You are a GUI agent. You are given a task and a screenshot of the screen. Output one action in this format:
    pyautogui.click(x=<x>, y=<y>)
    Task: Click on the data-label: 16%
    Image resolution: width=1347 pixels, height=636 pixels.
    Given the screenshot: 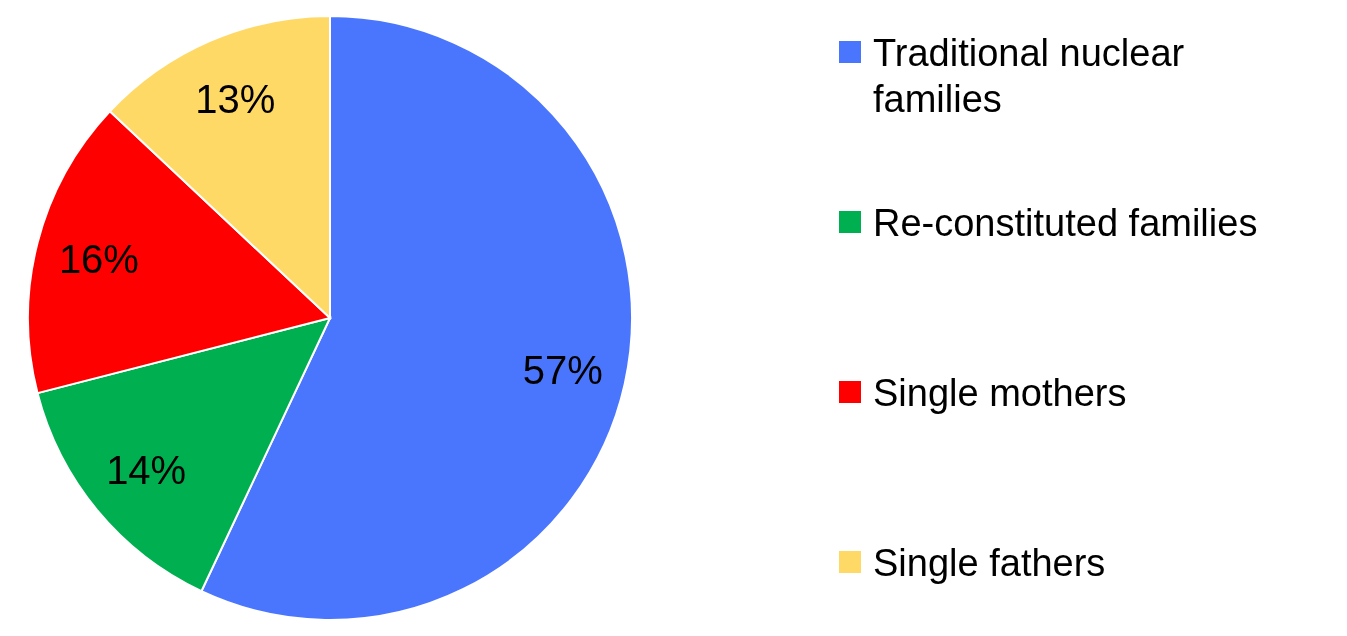 What is the action you would take?
    pyautogui.click(x=98, y=258)
    